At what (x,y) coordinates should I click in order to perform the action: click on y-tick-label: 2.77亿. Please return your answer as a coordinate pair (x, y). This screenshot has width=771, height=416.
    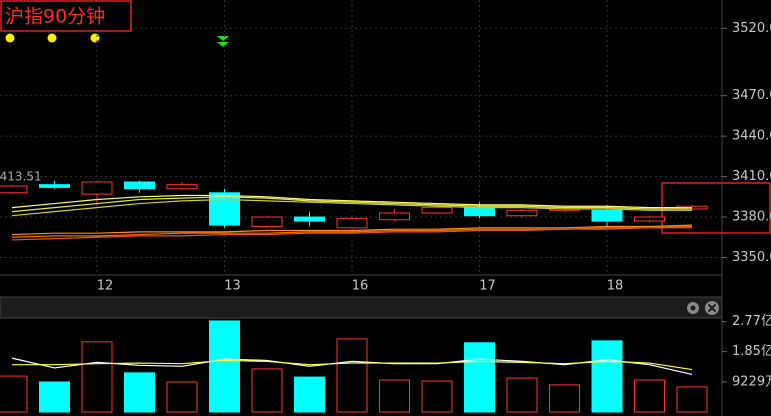
    Looking at the image, I should click on (751, 321).